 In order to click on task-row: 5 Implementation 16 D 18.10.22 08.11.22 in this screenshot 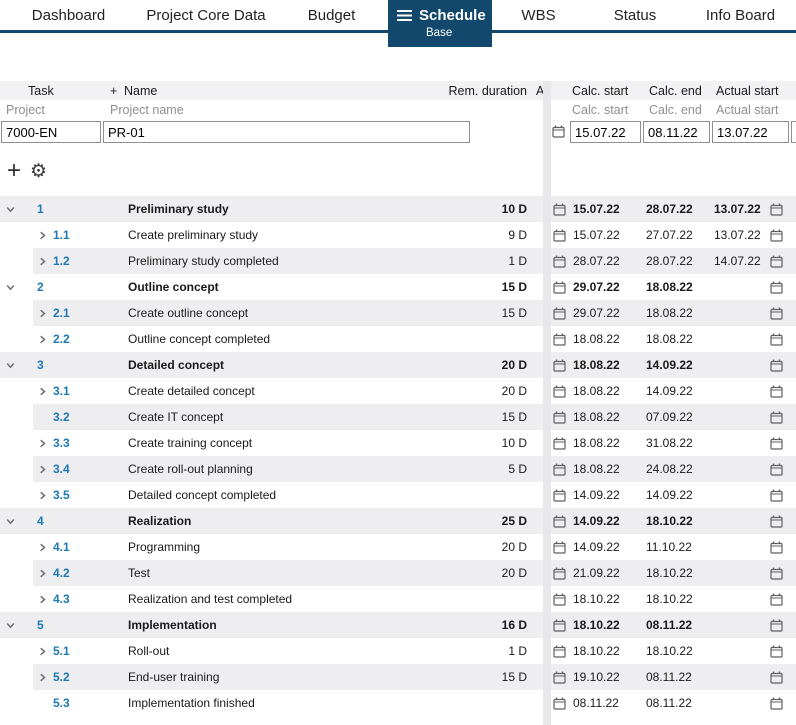, I will do `click(398, 625)`.